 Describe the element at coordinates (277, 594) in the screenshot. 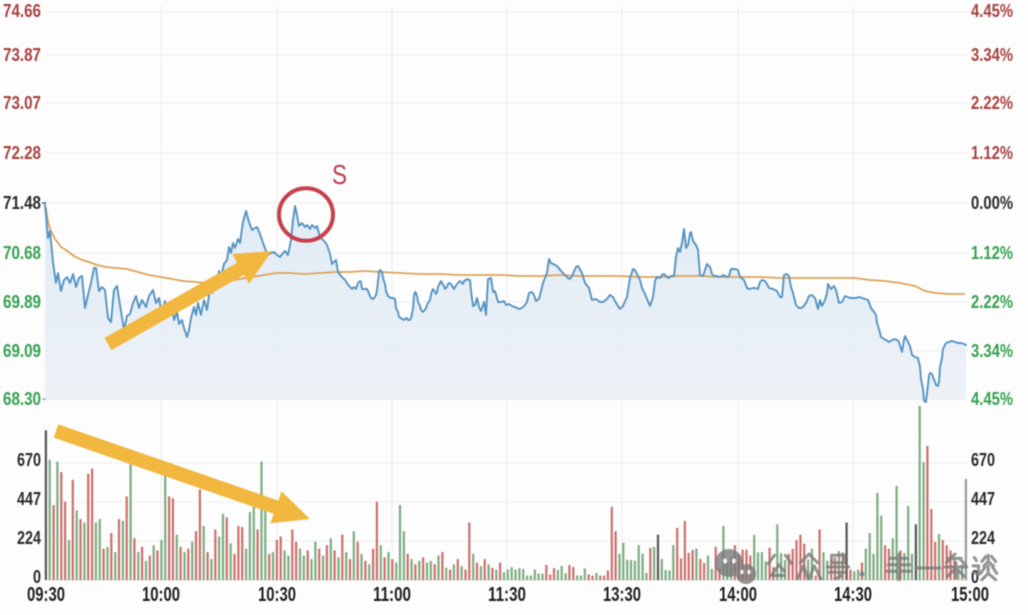

I see `svg-text: 10:30` at that location.